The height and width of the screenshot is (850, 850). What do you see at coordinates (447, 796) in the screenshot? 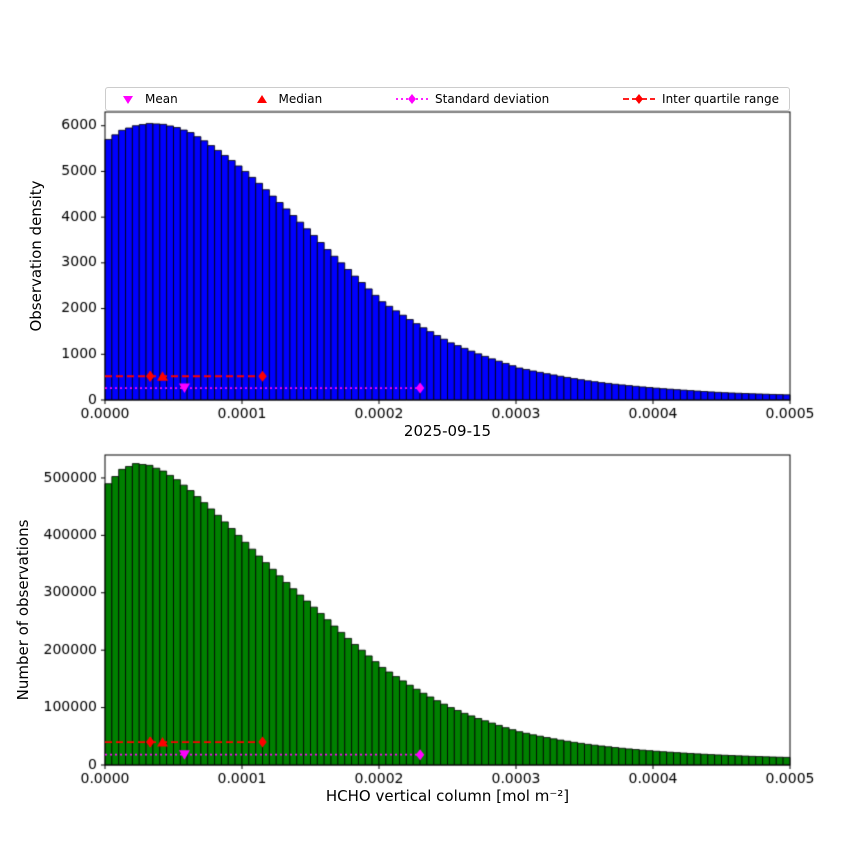
I see `xlabel-hcho-column: HCHO vertical column [mol m⁻²]` at bounding box center [447, 796].